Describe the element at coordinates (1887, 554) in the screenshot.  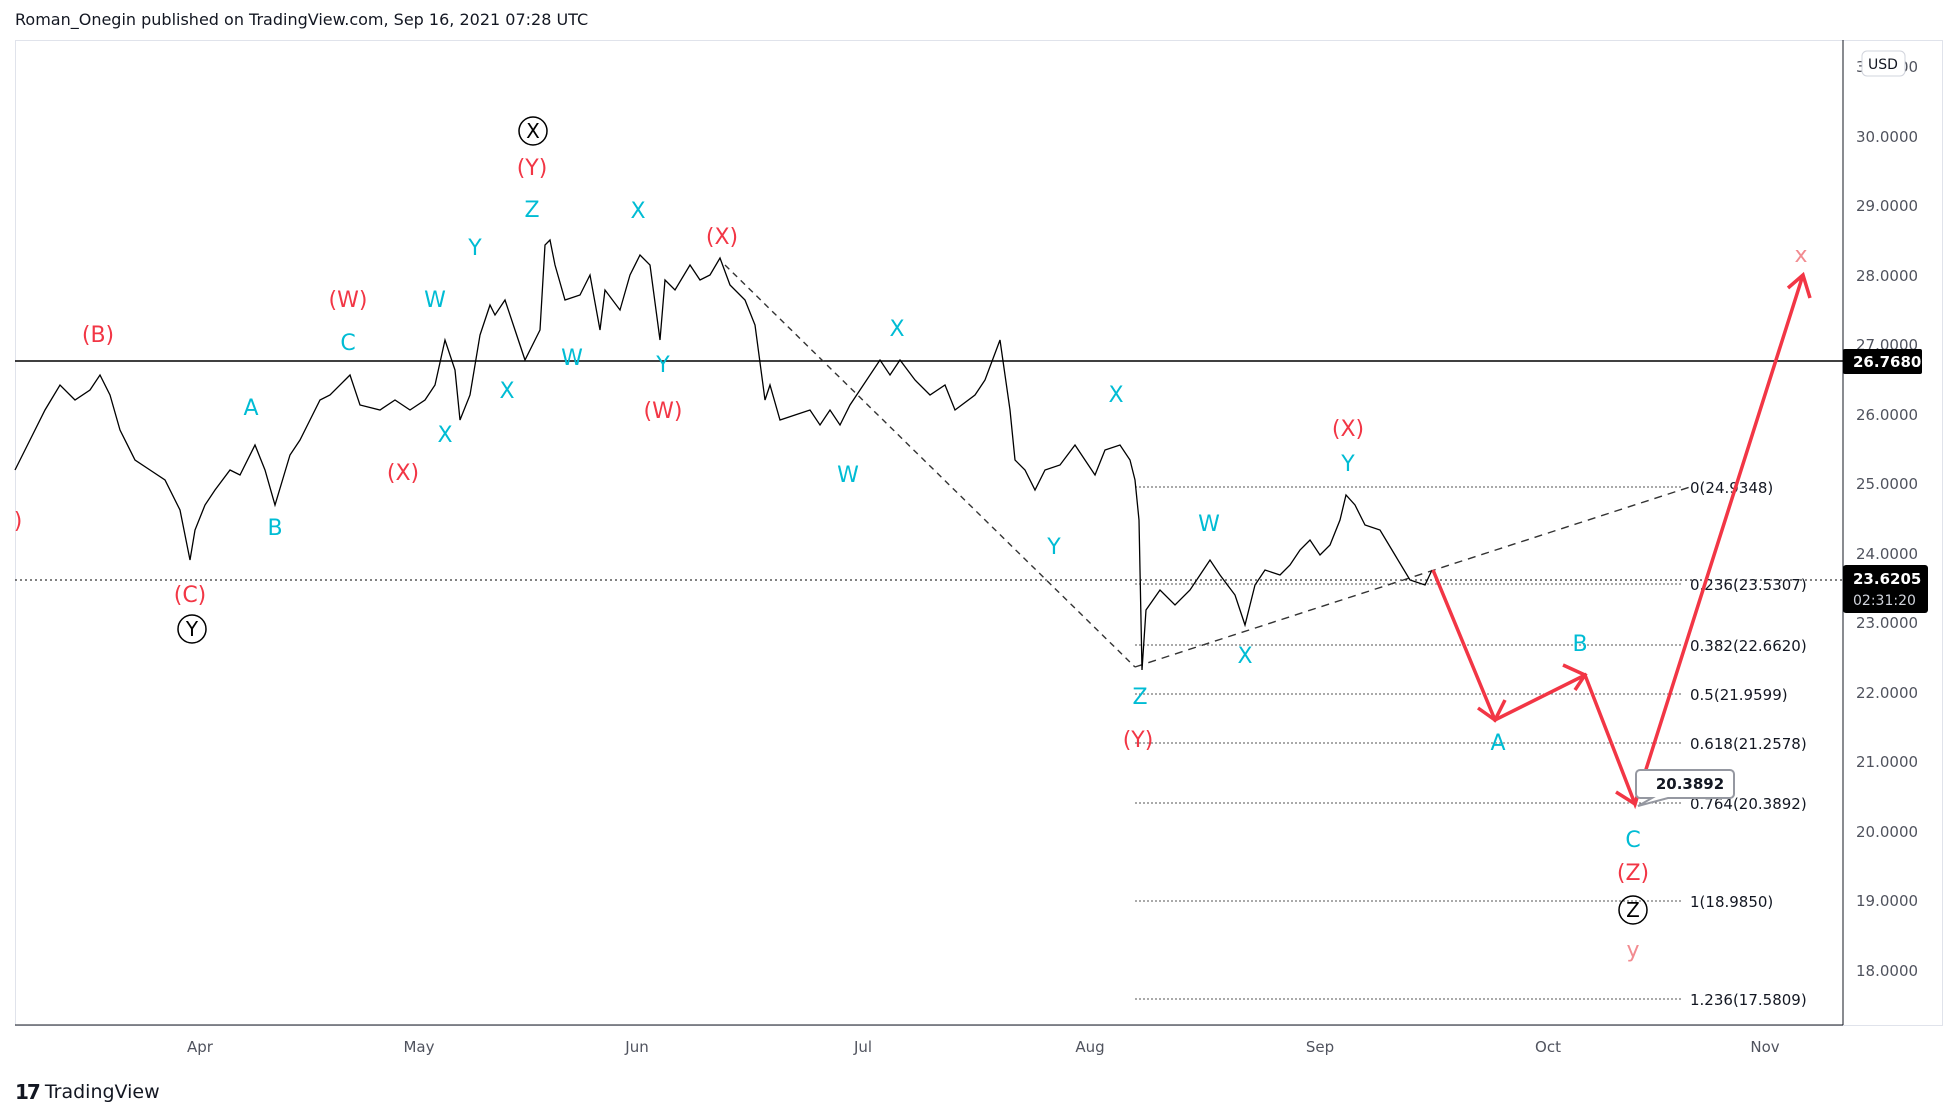
I see `price-tick: 24.0000` at that location.